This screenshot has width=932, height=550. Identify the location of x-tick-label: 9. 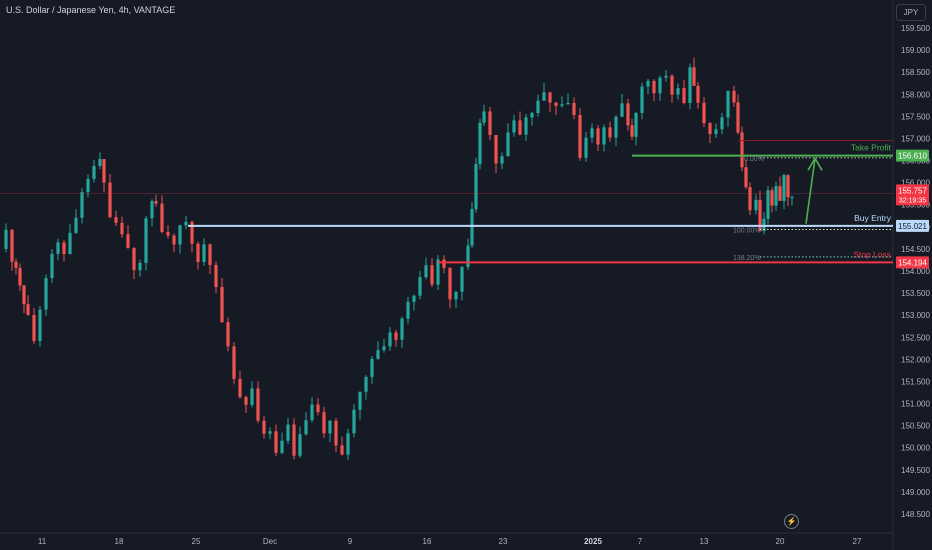
(350, 541).